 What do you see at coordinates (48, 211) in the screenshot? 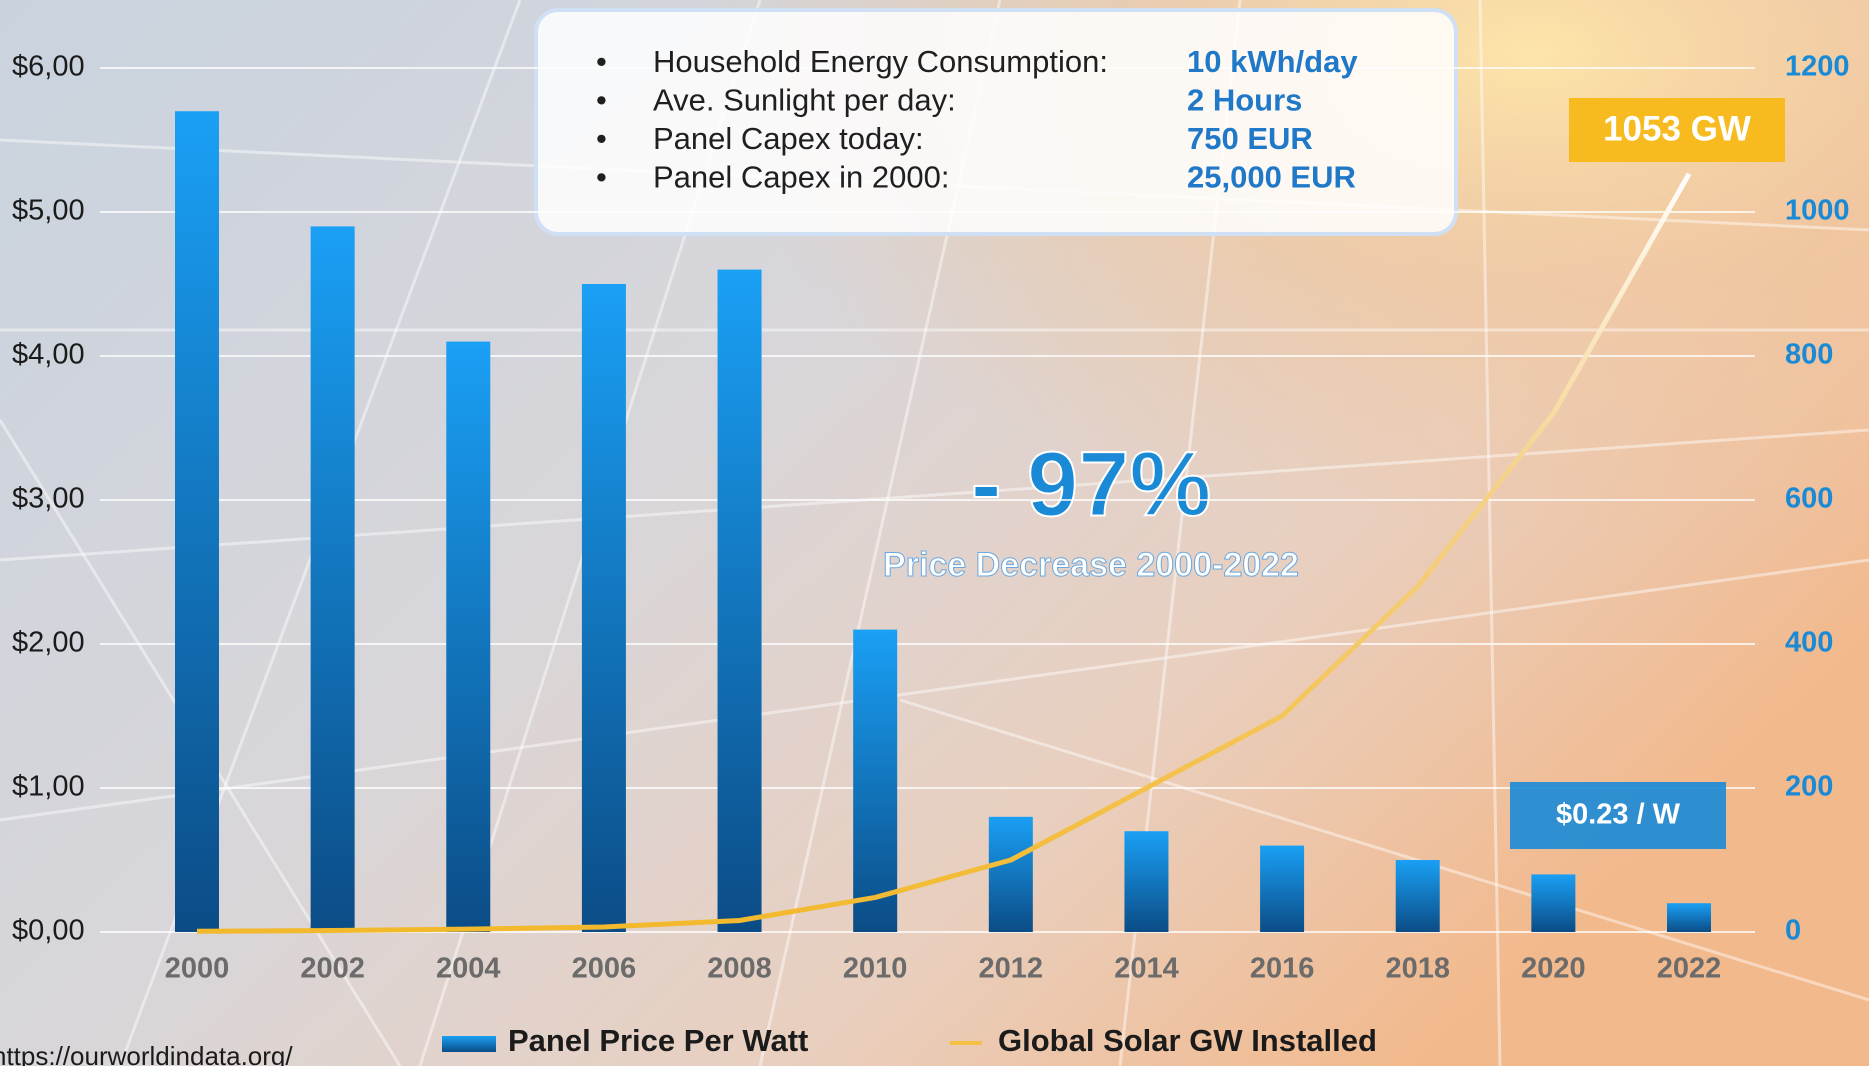
I see `y-tick-label: $5,00` at bounding box center [48, 211].